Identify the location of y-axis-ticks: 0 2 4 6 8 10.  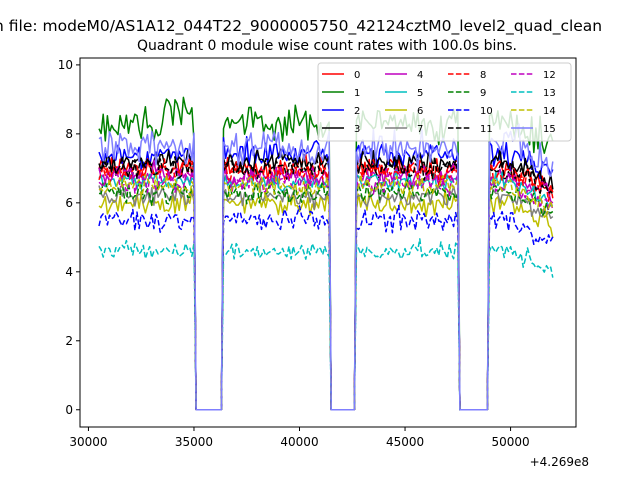
(69, 237).